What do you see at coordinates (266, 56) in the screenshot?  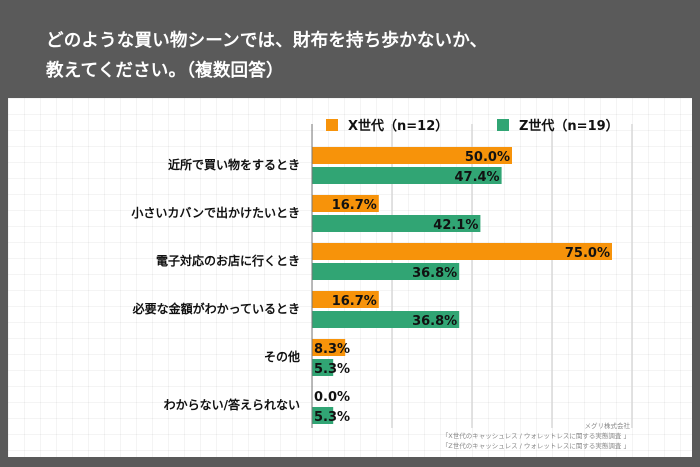 I see `chart-title: どのような買い物シーンでは、財布を持ち歩かないか、 教えてください。（複数回答）` at bounding box center [266, 56].